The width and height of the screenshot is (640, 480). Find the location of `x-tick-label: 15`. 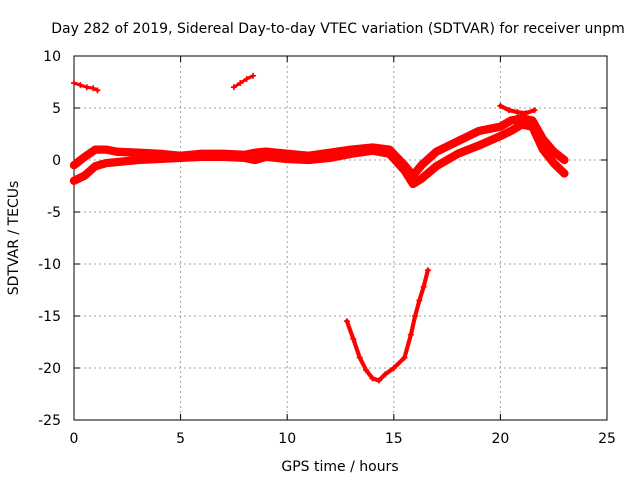

x-tick-label: 15 is located at coordinates (394, 439).